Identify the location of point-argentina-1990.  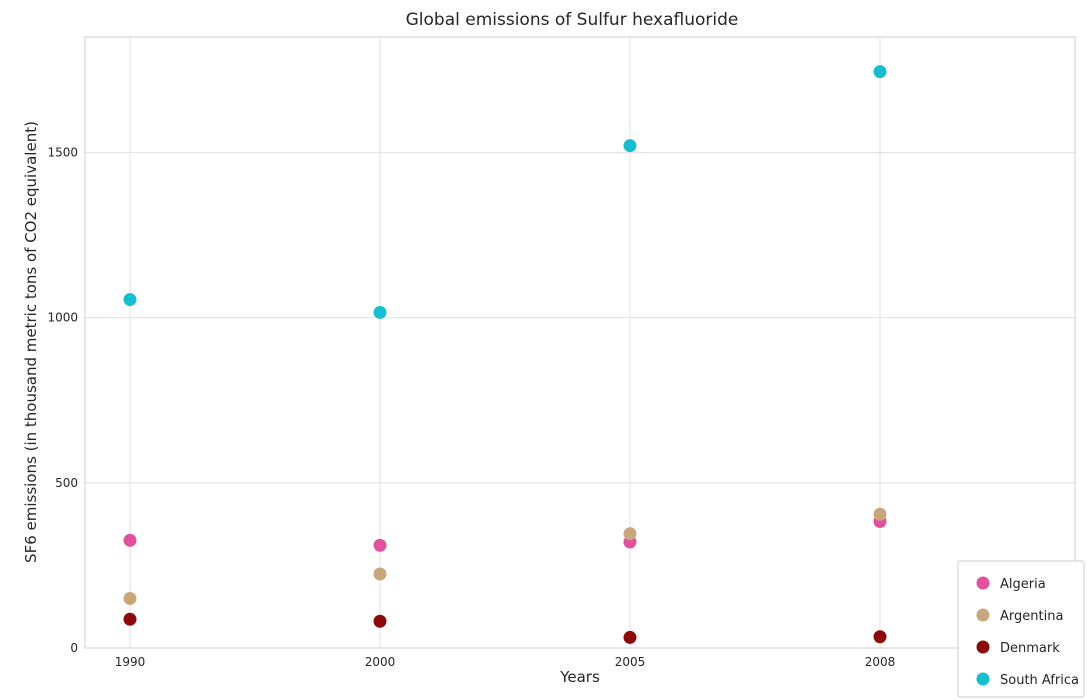
(130, 598).